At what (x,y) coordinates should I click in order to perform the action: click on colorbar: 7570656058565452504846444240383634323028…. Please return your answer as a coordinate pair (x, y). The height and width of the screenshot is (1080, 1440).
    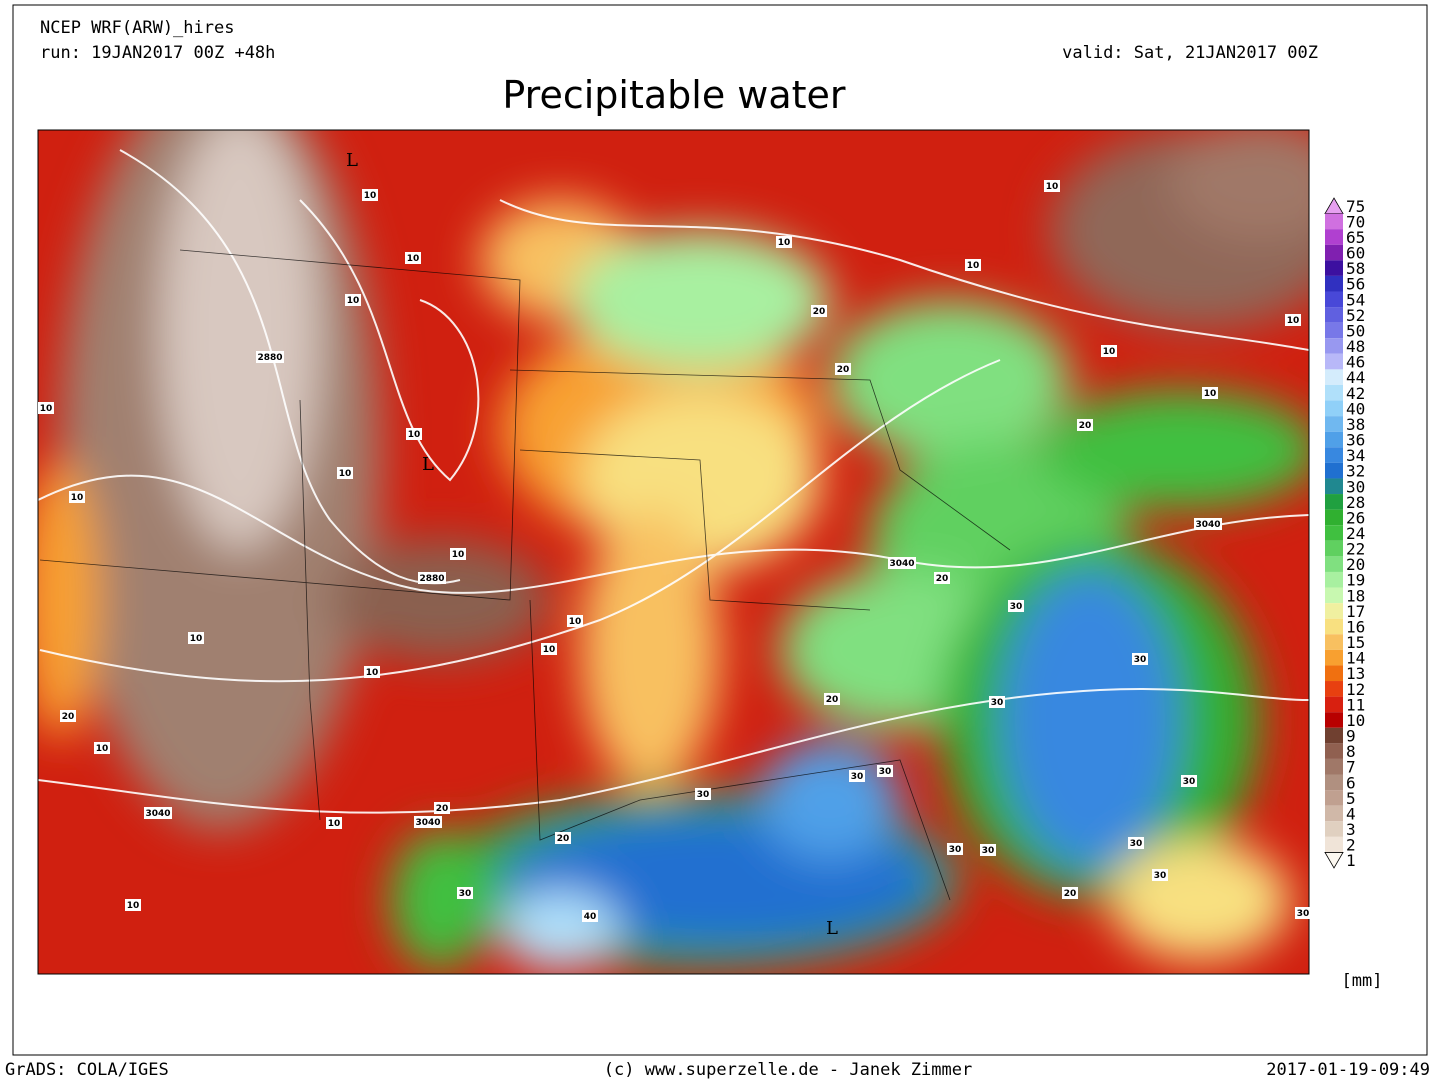
    Looking at the image, I should click on (1344, 533).